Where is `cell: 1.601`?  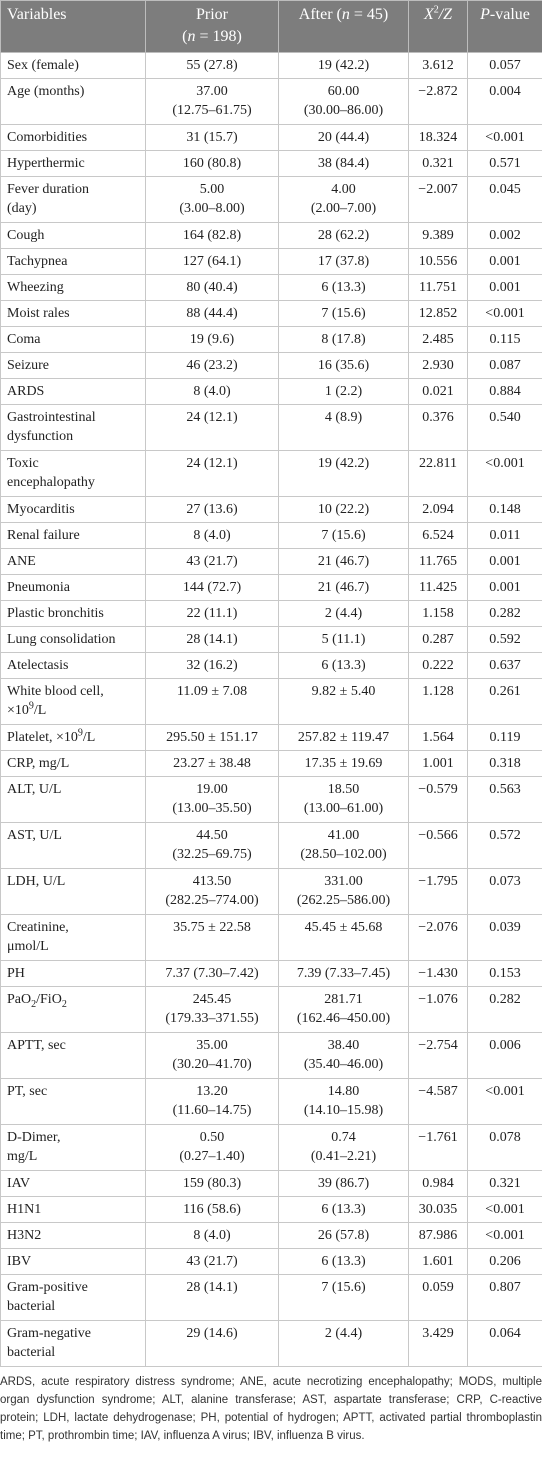 cell: 1.601 is located at coordinates (438, 1261).